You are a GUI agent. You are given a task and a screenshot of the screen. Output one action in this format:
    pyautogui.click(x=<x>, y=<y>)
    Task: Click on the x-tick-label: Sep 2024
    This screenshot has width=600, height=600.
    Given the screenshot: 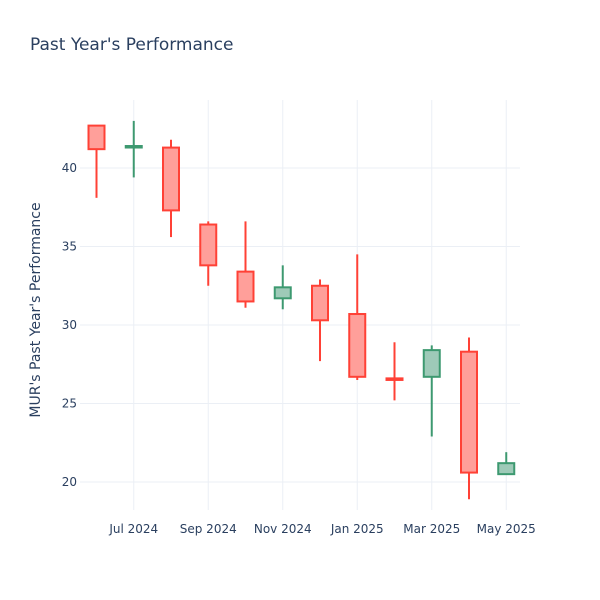 What is the action you would take?
    pyautogui.click(x=208, y=529)
    